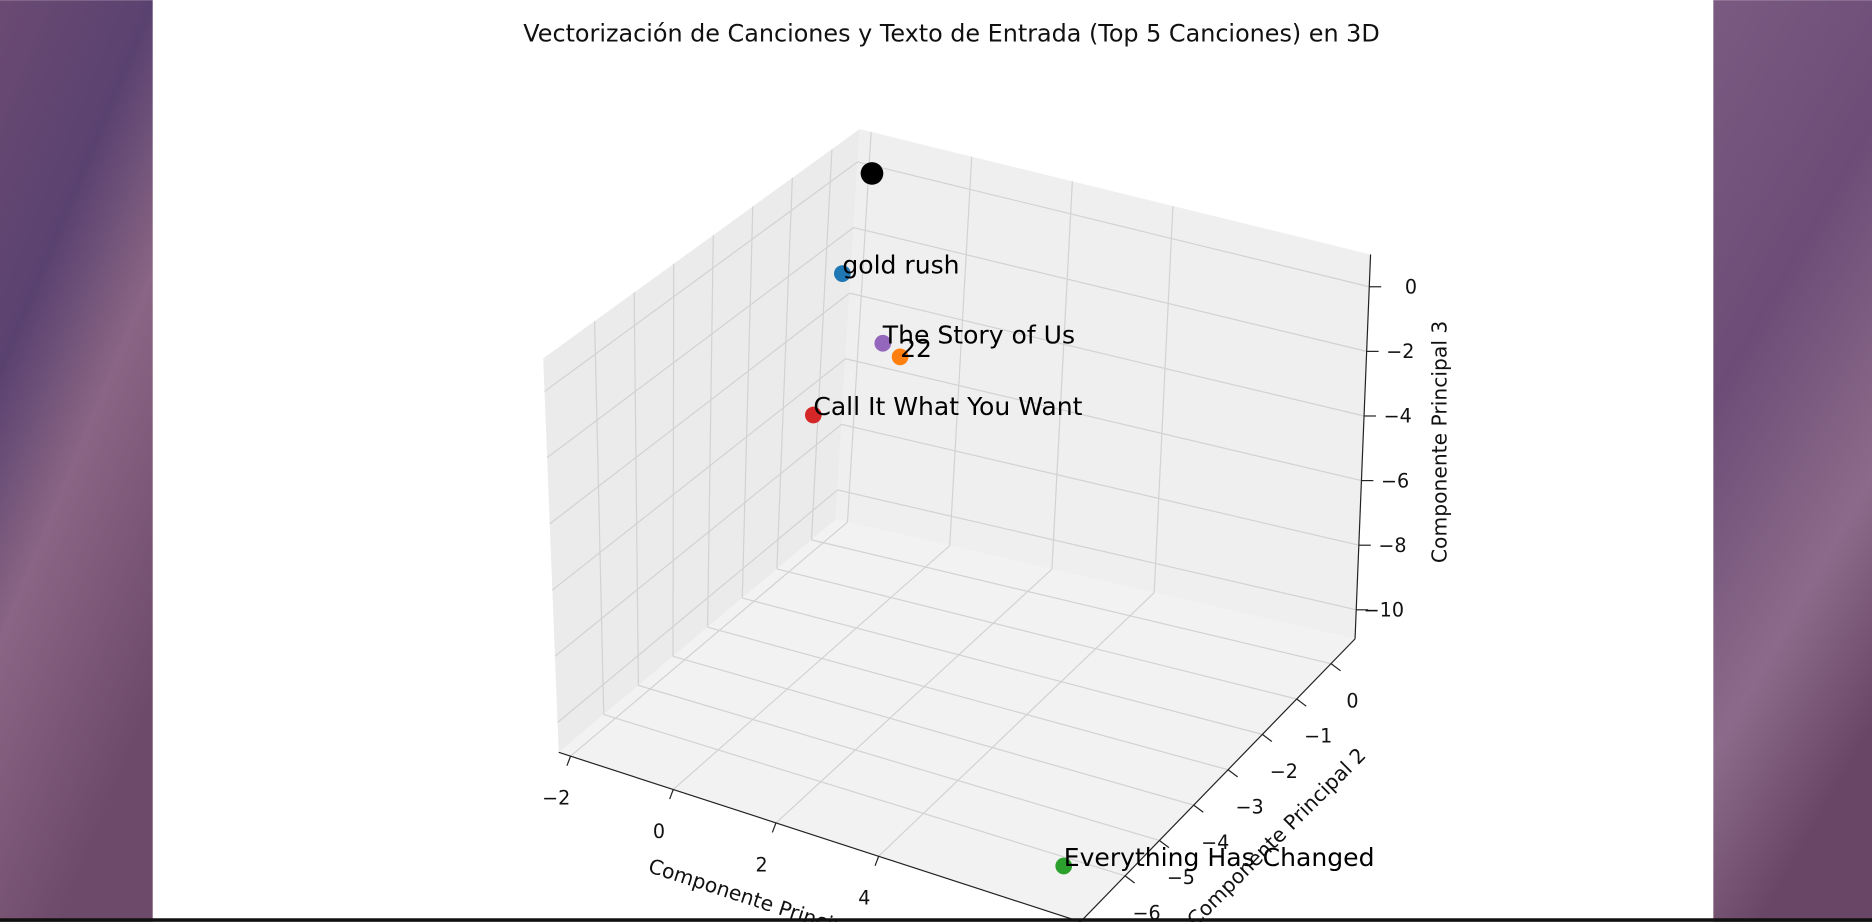 The image size is (1872, 922). Describe the element at coordinates (76, 461) in the screenshot. I see `background-left` at that location.